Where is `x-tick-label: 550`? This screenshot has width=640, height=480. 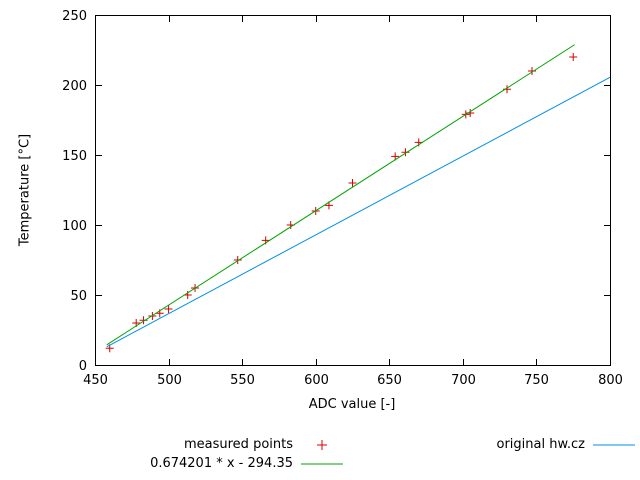
x-tick-label: 550 is located at coordinates (242, 380).